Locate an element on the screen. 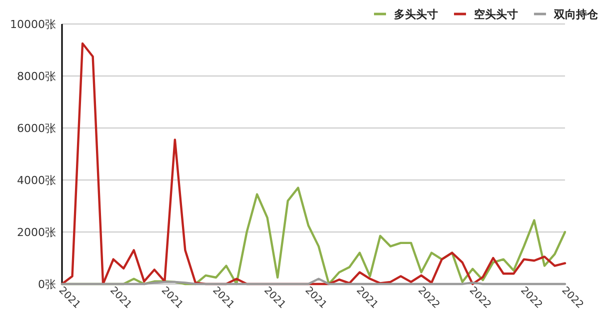 Image resolution: width=600 pixels, height=321 pixels. y-tick-label: 6000张 is located at coordinates (36, 128).